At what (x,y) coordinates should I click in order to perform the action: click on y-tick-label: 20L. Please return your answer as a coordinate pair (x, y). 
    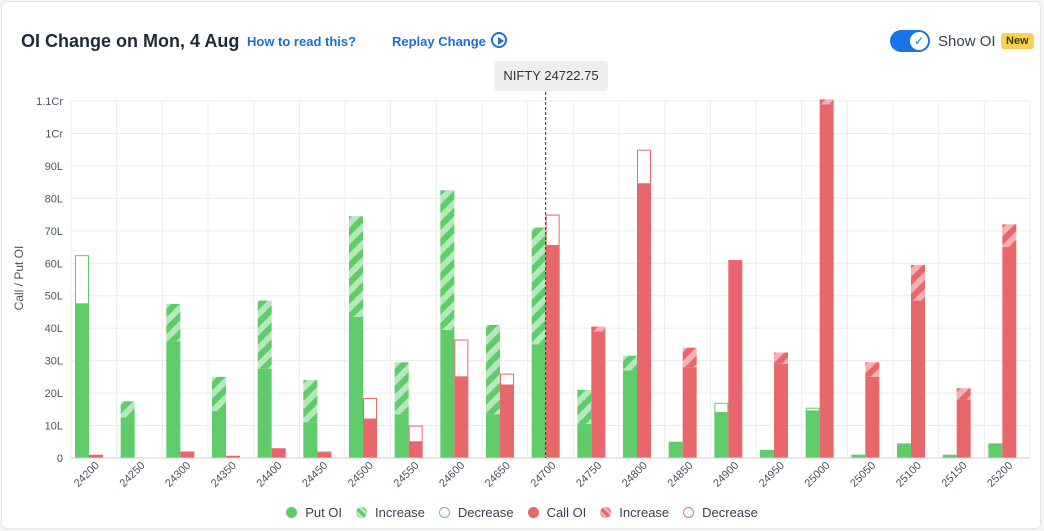
    Looking at the image, I should click on (54, 394).